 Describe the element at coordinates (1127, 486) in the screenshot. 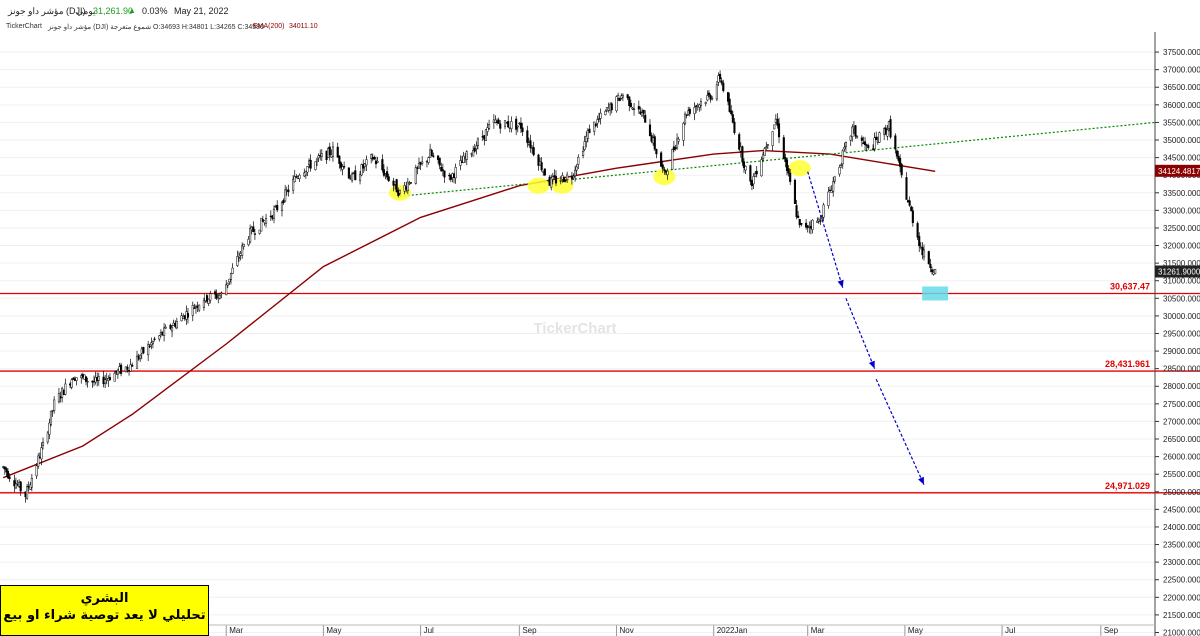

I see `support-label: 24,971.029` at that location.